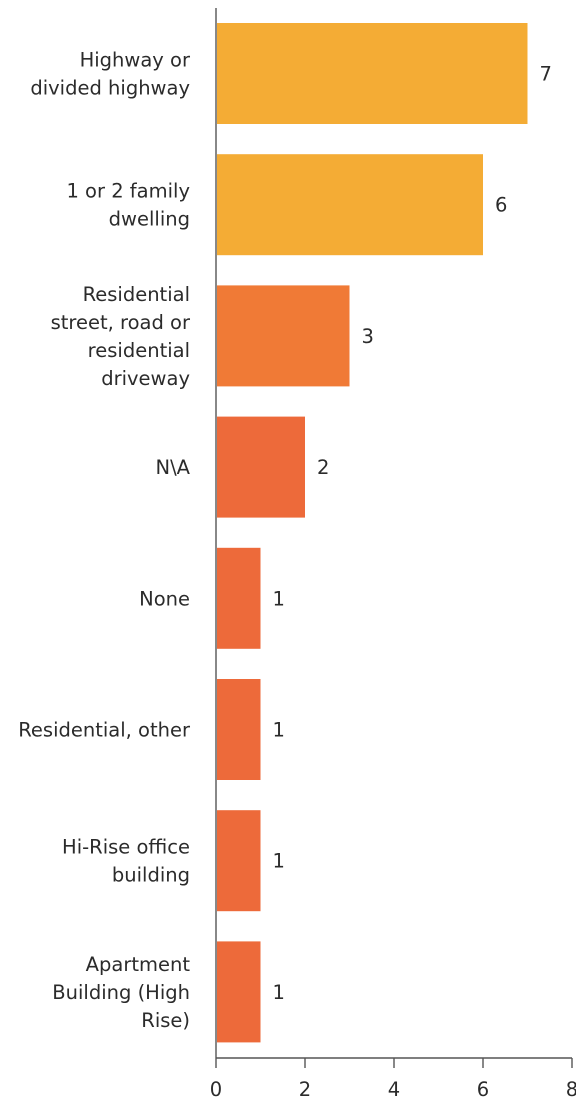 The height and width of the screenshot is (1105, 576). I want to click on category-label-line: Hi-Rise office, so click(126, 847).